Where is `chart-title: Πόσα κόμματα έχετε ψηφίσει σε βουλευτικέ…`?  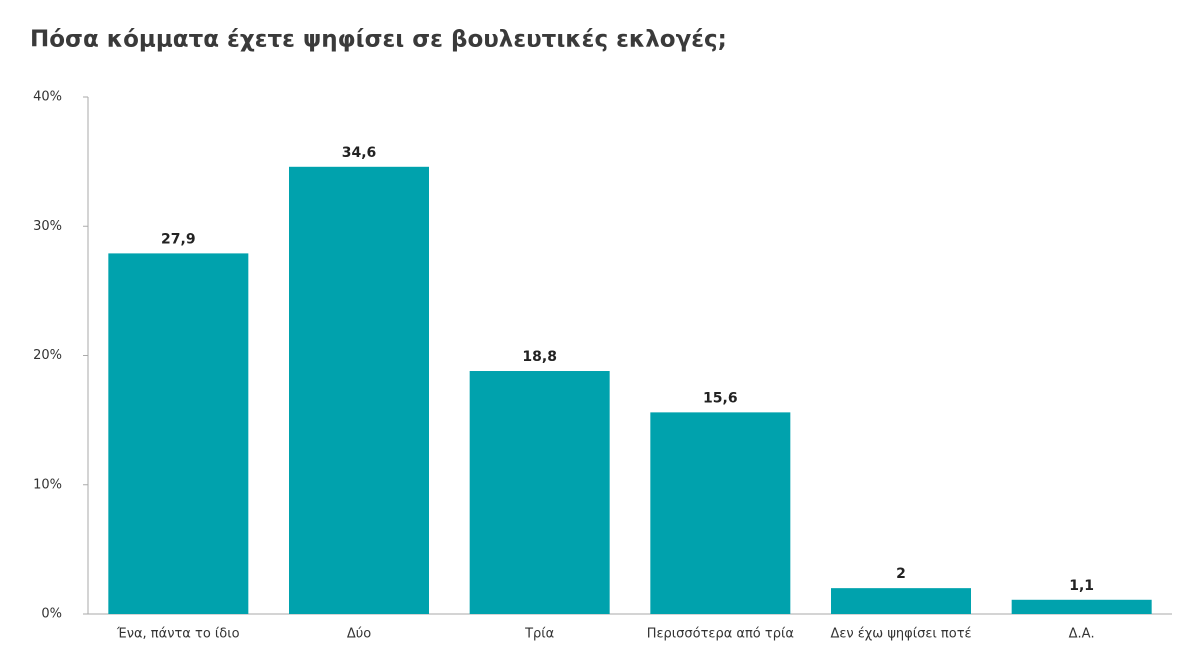
chart-title: Πόσα κόμματα έχετε ψηφίσει σε βουλευτικέ… is located at coordinates (378, 40).